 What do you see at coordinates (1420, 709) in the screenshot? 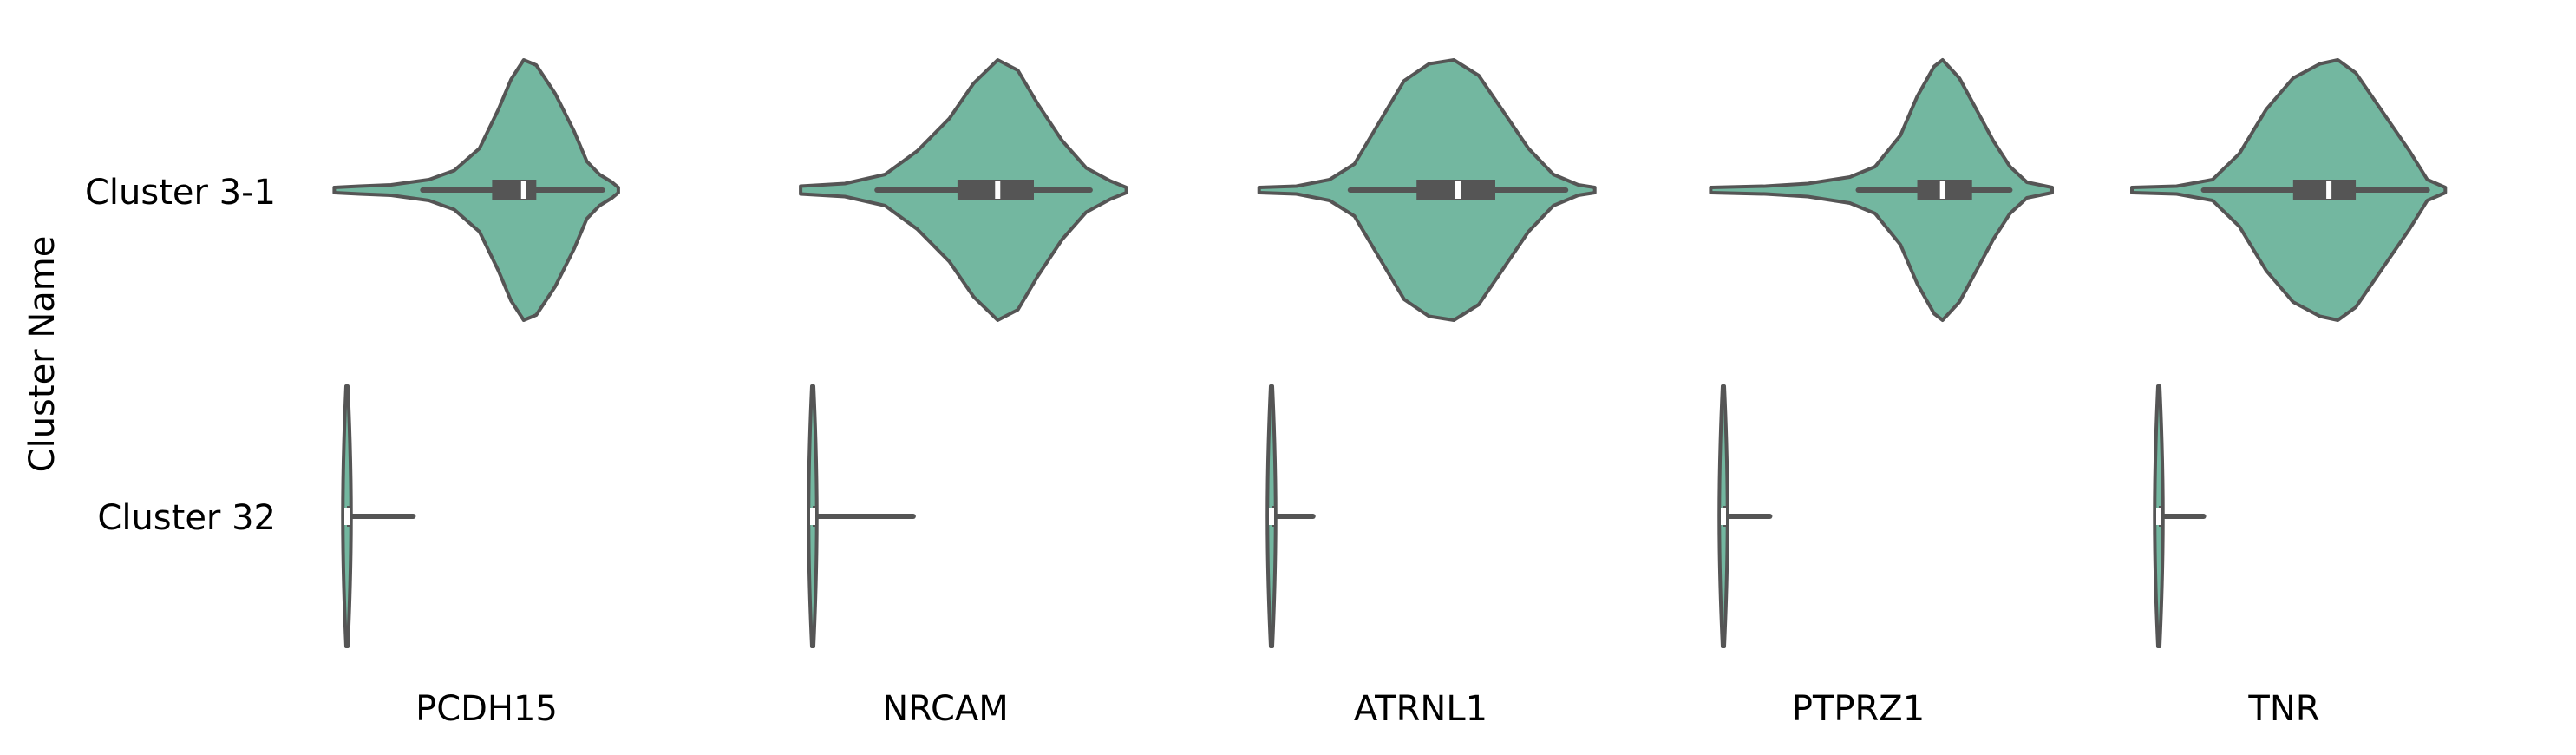
I see `gene-label-atrnl1: ATRNL1` at bounding box center [1420, 709].